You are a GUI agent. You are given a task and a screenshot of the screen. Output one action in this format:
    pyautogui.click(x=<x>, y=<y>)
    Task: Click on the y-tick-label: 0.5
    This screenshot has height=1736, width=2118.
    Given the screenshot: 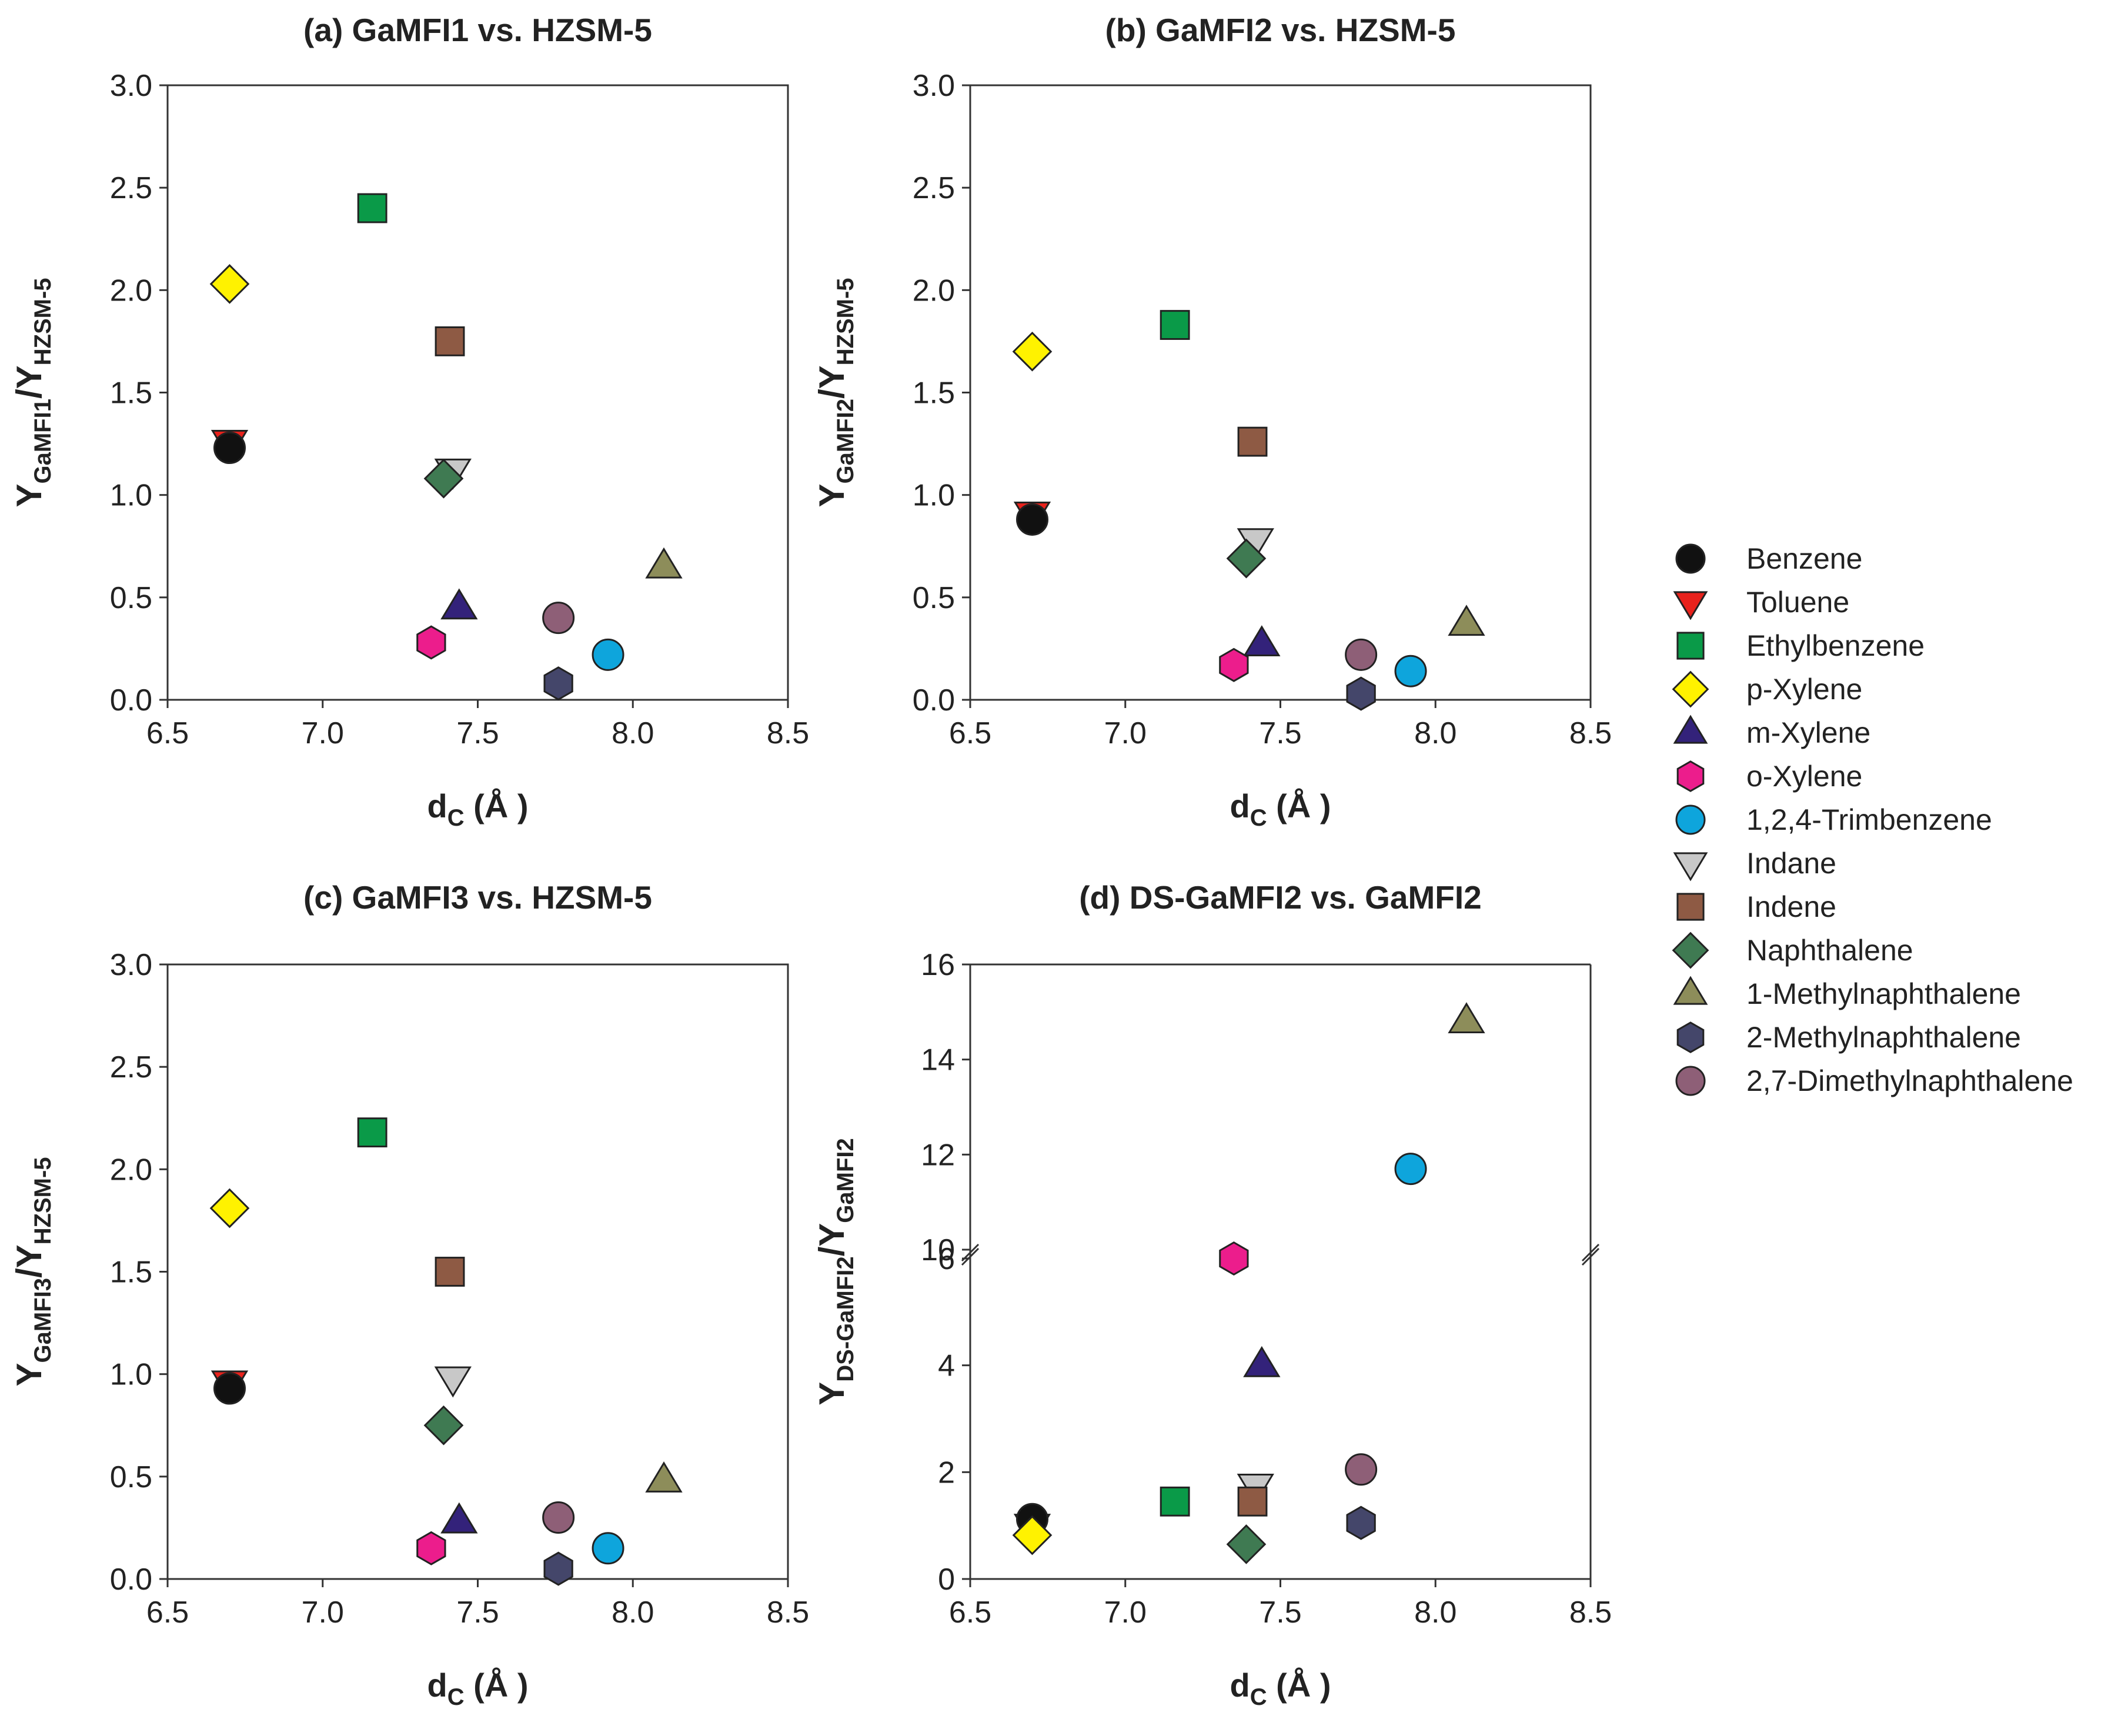 What is the action you would take?
    pyautogui.click(x=934, y=598)
    